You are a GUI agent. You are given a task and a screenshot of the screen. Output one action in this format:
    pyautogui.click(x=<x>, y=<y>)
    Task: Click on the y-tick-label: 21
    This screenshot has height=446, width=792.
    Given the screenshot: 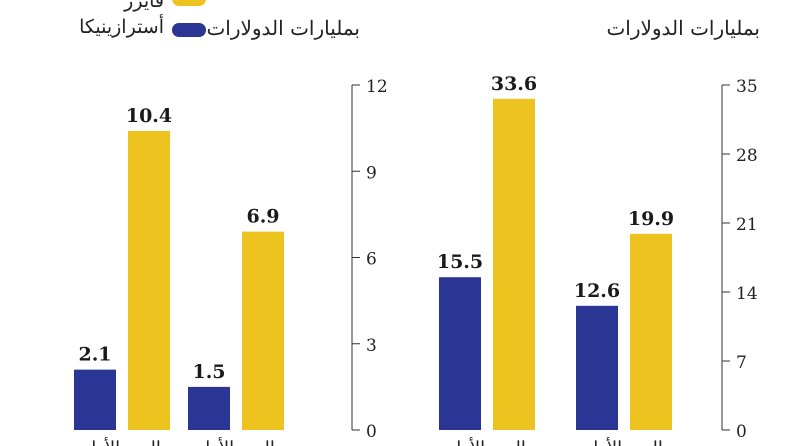 What is the action you would take?
    pyautogui.click(x=747, y=225)
    